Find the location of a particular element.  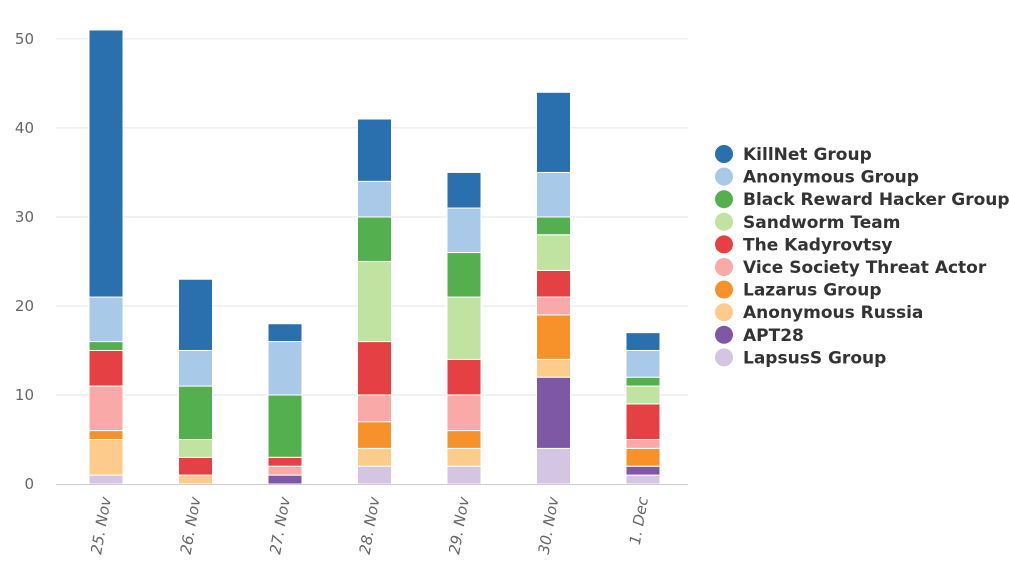

legend-label: APT28 is located at coordinates (773, 336).